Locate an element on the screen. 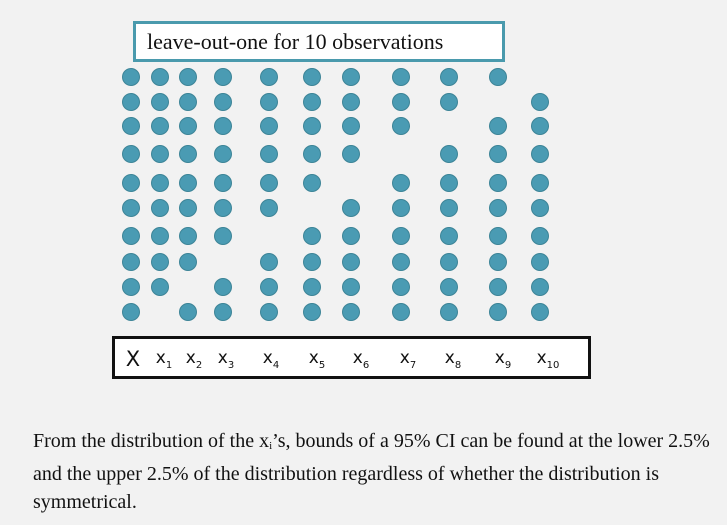 Image resolution: width=727 pixels, height=525 pixels. dot-x2-row7 is located at coordinates (188, 236).